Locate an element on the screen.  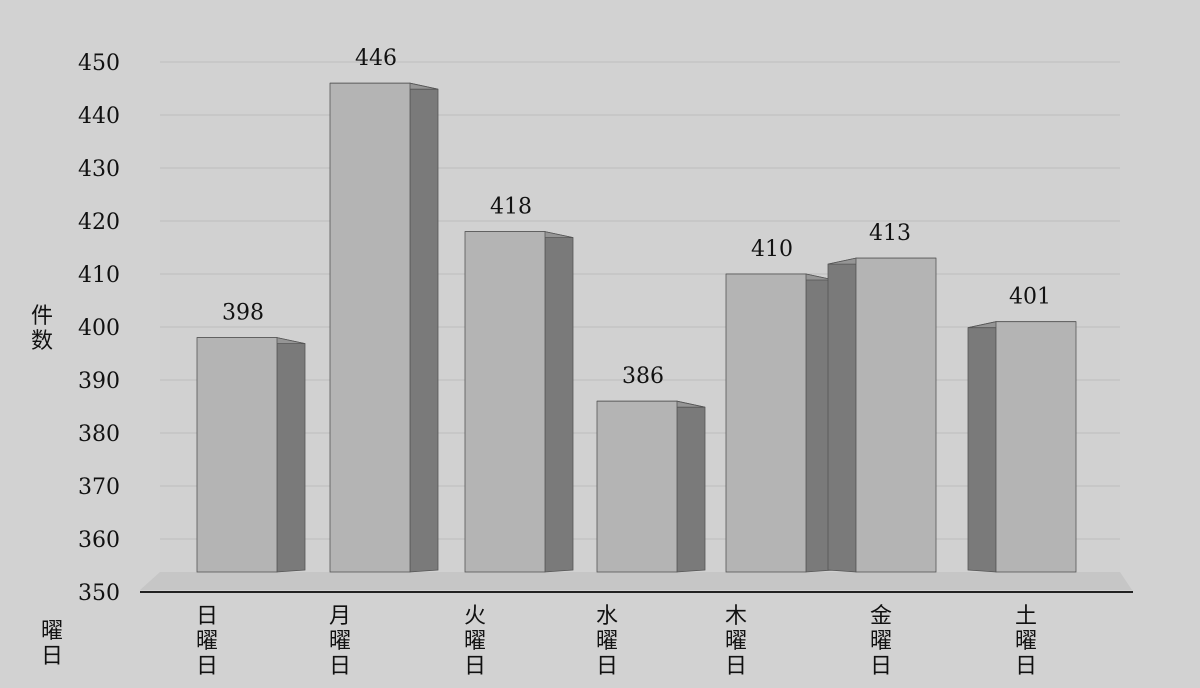
y-tick-label: 390 is located at coordinates (99, 381).